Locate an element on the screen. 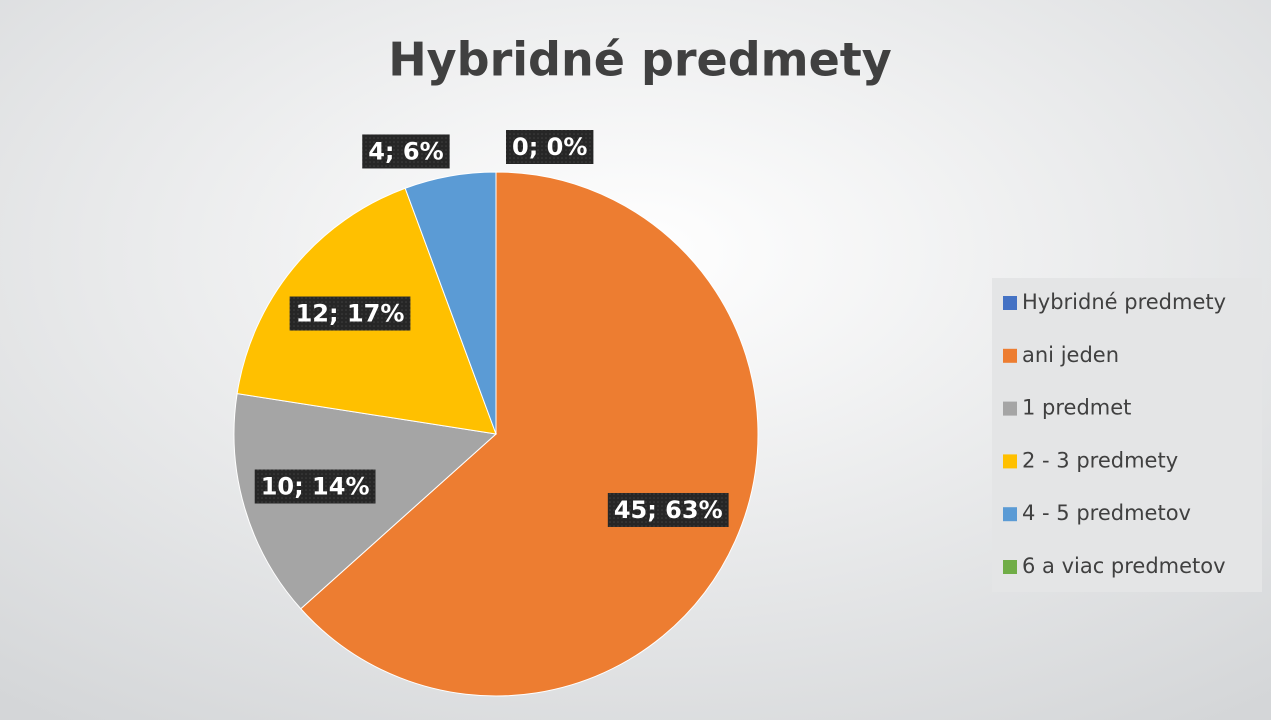  legend-label: 1 predmet is located at coordinates (1076, 408).